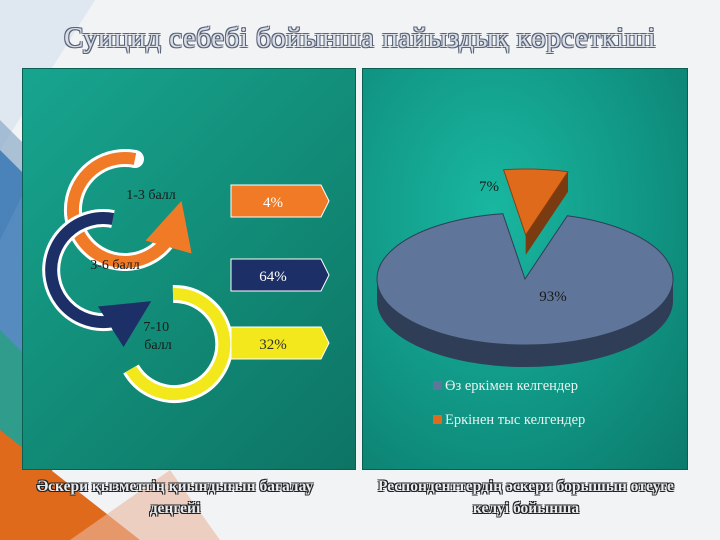  Describe the element at coordinates (525, 323) in the screenshot. I see `pie-depth` at that location.